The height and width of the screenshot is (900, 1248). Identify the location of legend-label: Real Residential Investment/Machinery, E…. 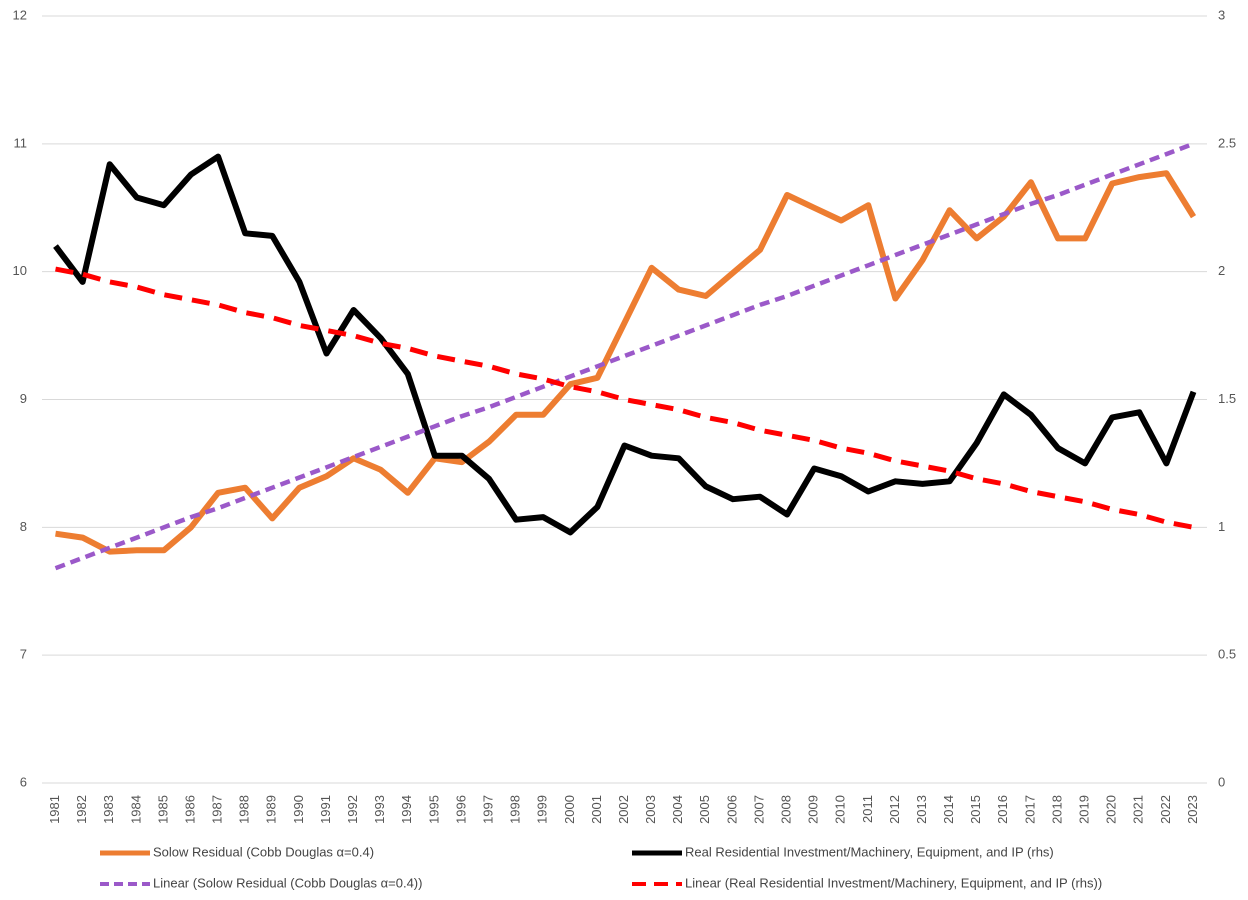
(869, 851).